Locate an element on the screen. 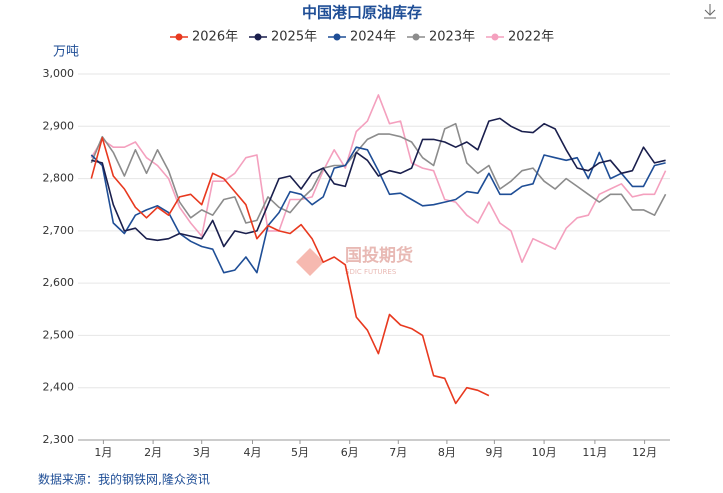 The width and height of the screenshot is (723, 493). y-tick-label: 2,300 is located at coordinates (59, 439).